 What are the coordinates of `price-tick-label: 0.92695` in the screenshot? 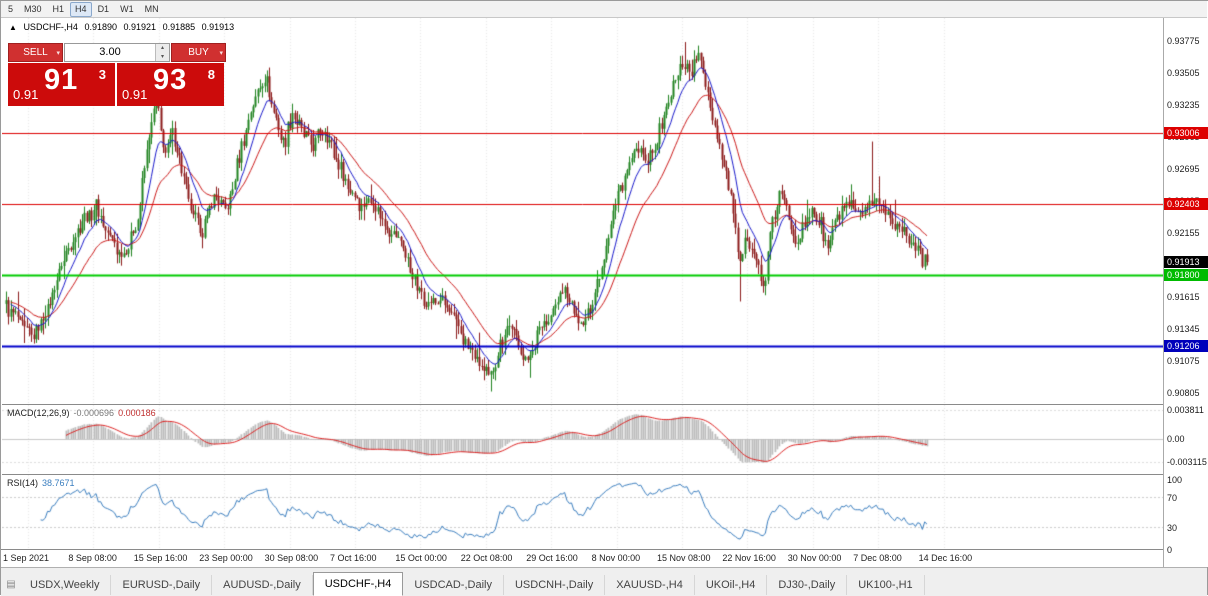 It's located at (1183, 169).